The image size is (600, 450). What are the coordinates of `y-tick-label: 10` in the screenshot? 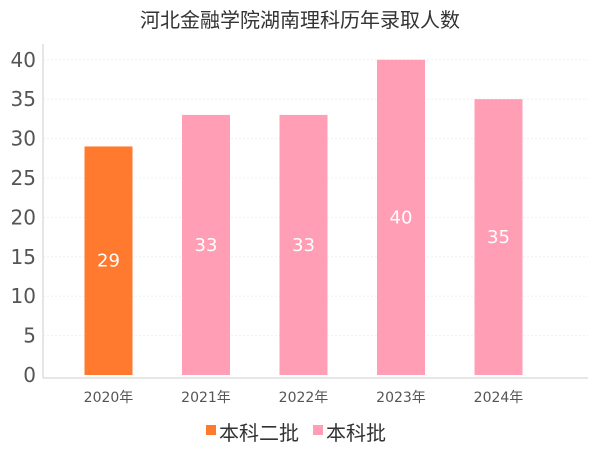 It's located at (23, 296).